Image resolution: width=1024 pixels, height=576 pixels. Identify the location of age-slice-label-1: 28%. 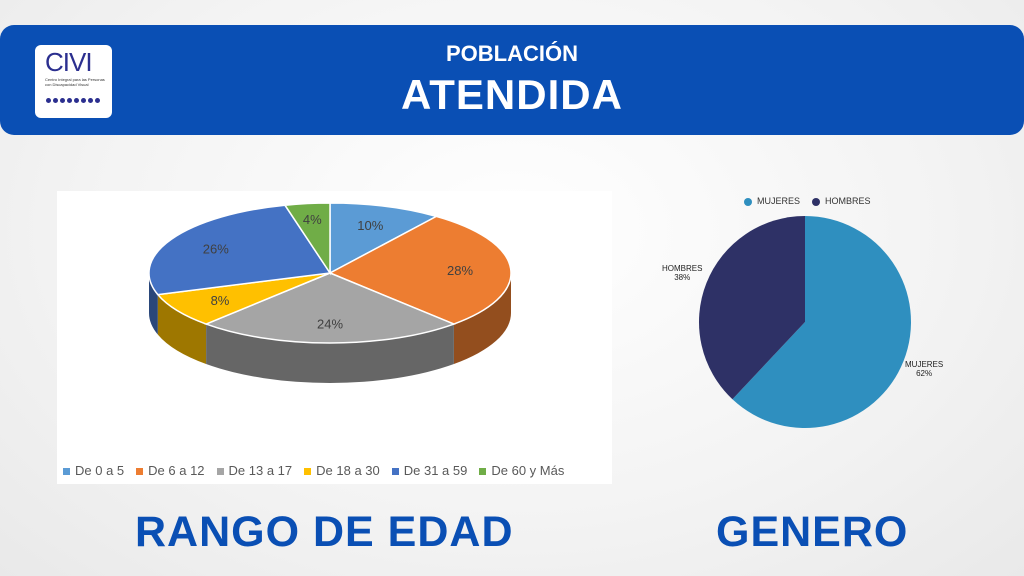
(460, 270).